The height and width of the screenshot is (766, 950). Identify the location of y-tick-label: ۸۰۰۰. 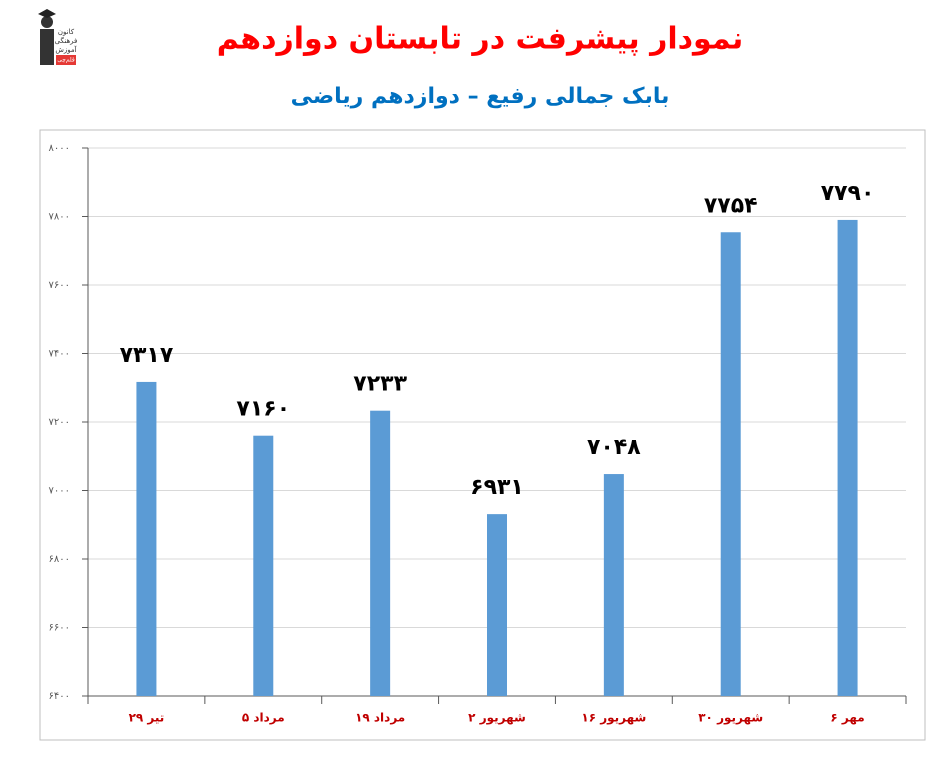
(59, 148).